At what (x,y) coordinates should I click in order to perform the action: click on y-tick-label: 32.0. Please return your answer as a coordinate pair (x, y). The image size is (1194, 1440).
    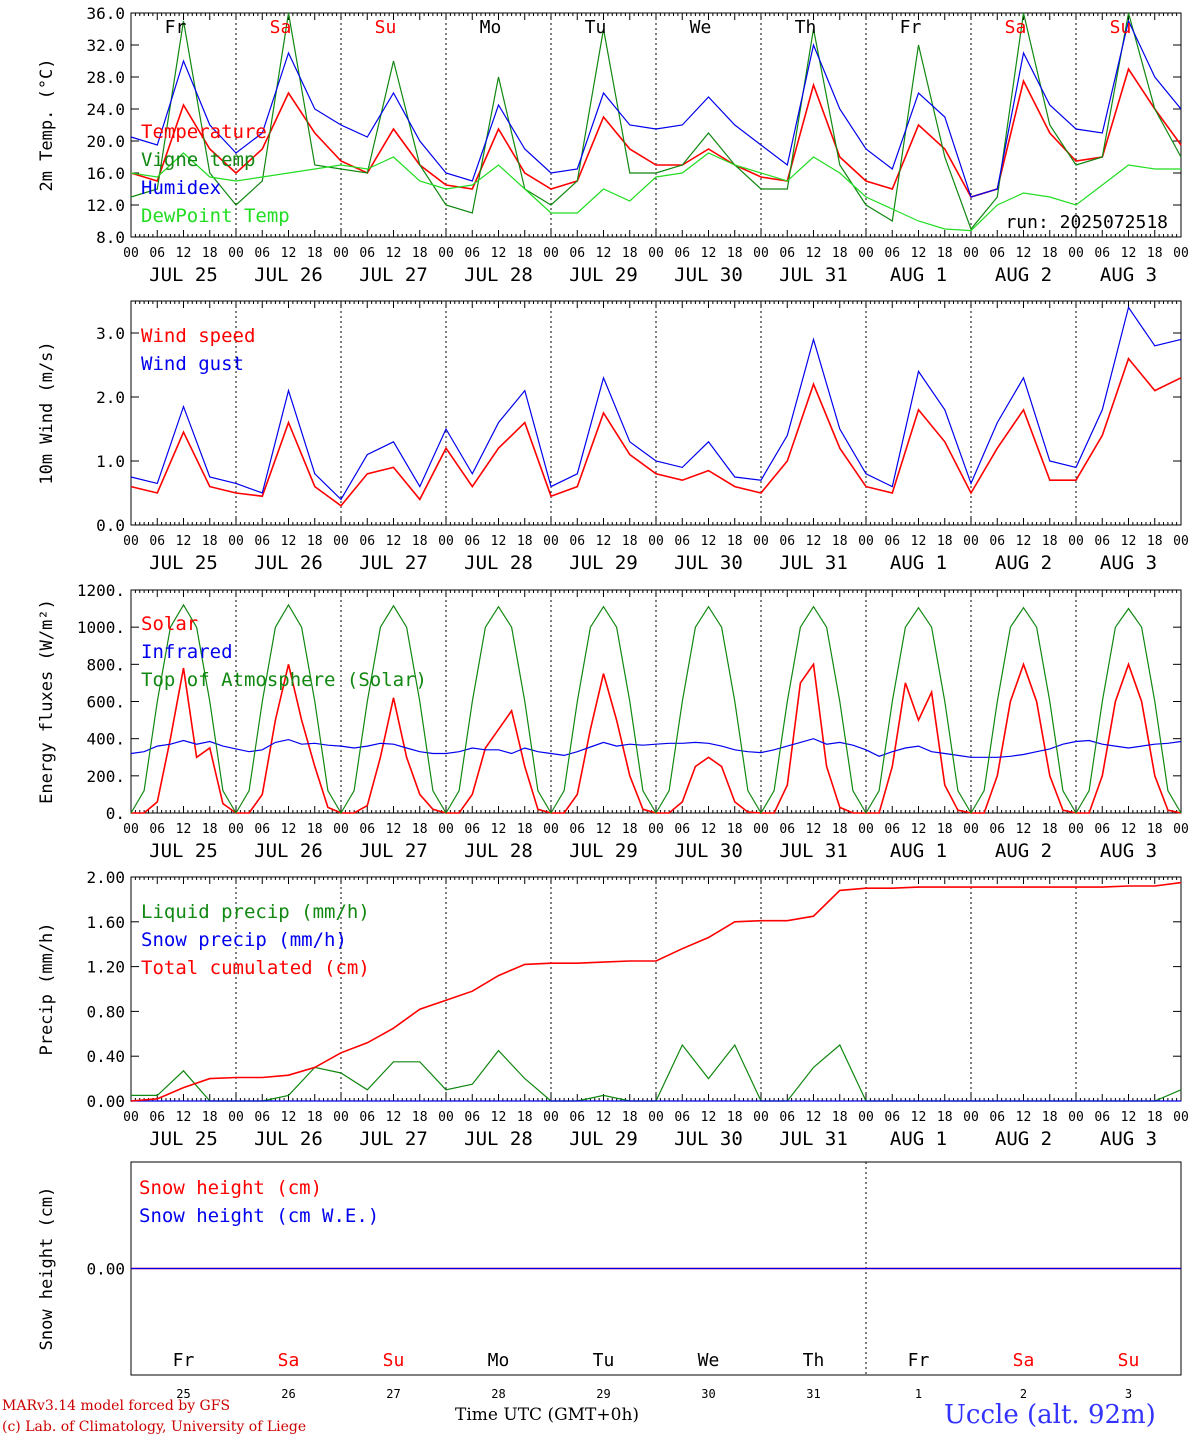
    Looking at the image, I should click on (105, 45).